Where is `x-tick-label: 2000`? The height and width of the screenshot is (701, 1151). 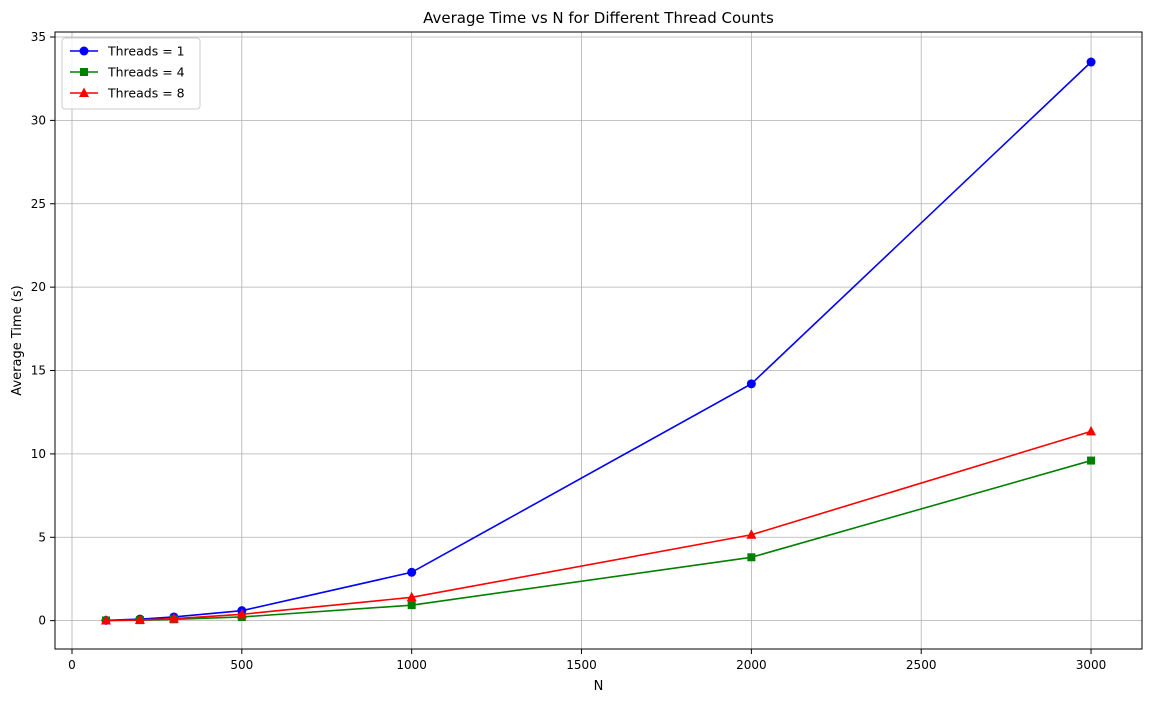
x-tick-label: 2000 is located at coordinates (751, 665).